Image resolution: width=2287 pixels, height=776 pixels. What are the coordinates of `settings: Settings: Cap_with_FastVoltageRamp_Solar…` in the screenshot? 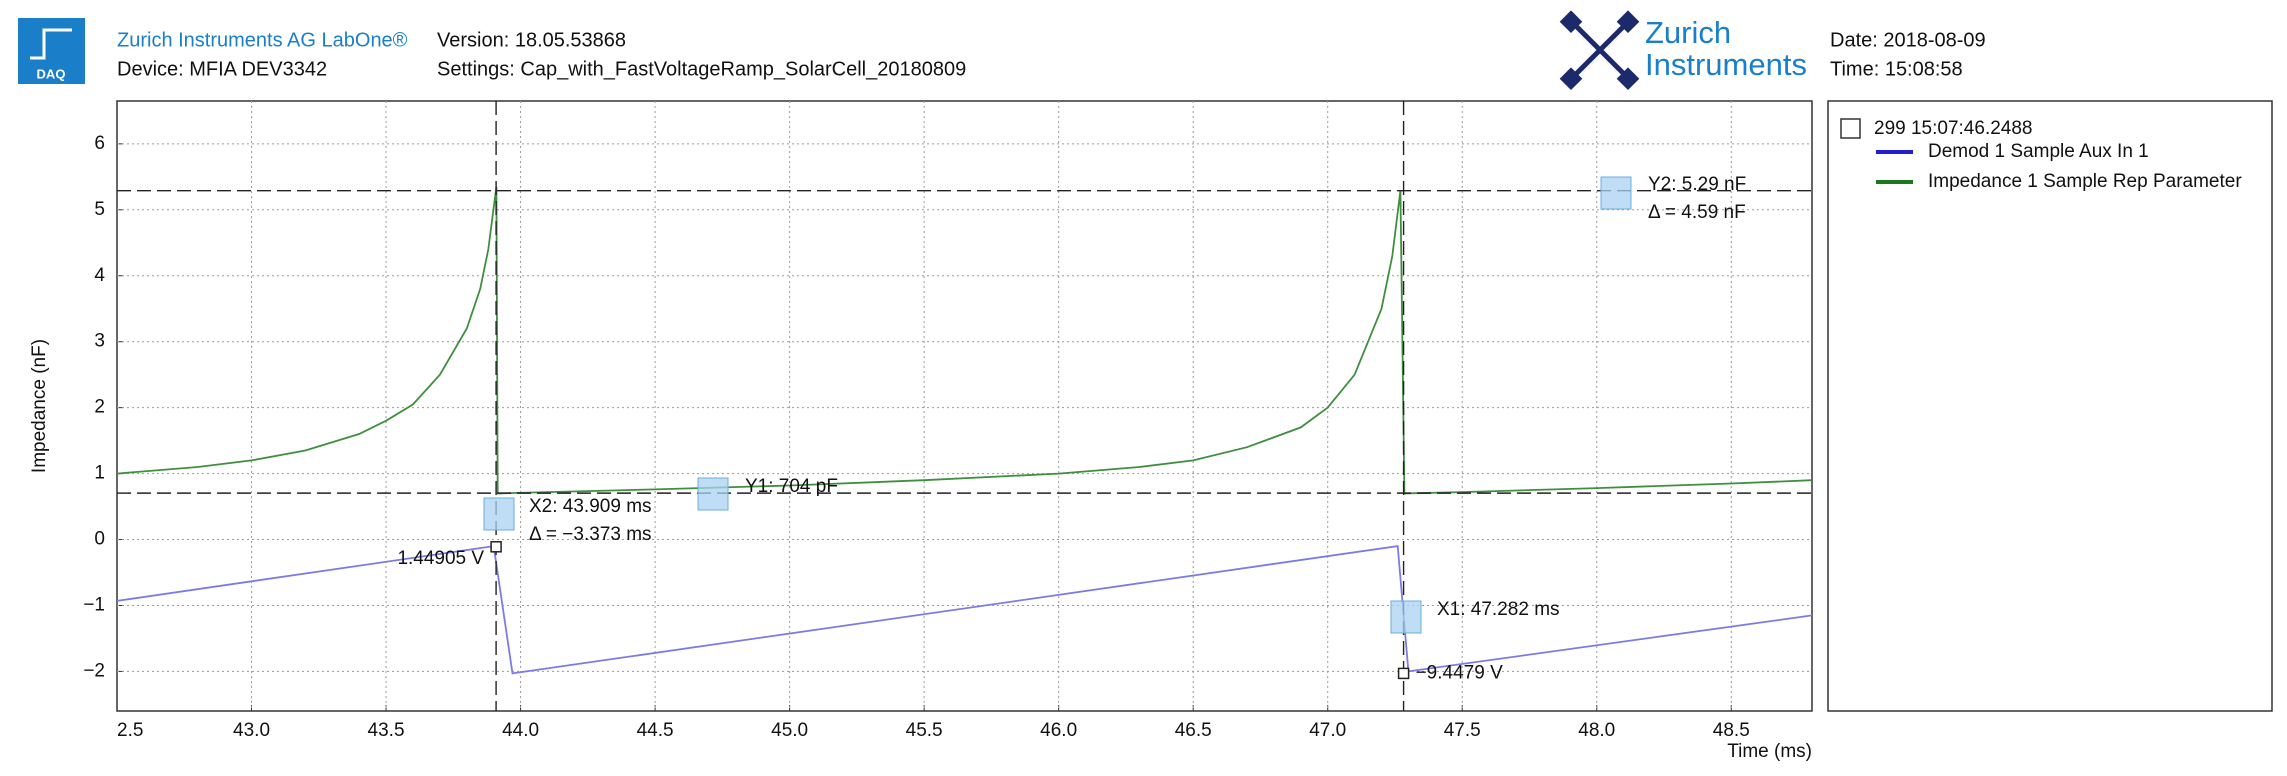 It's located at (701, 69).